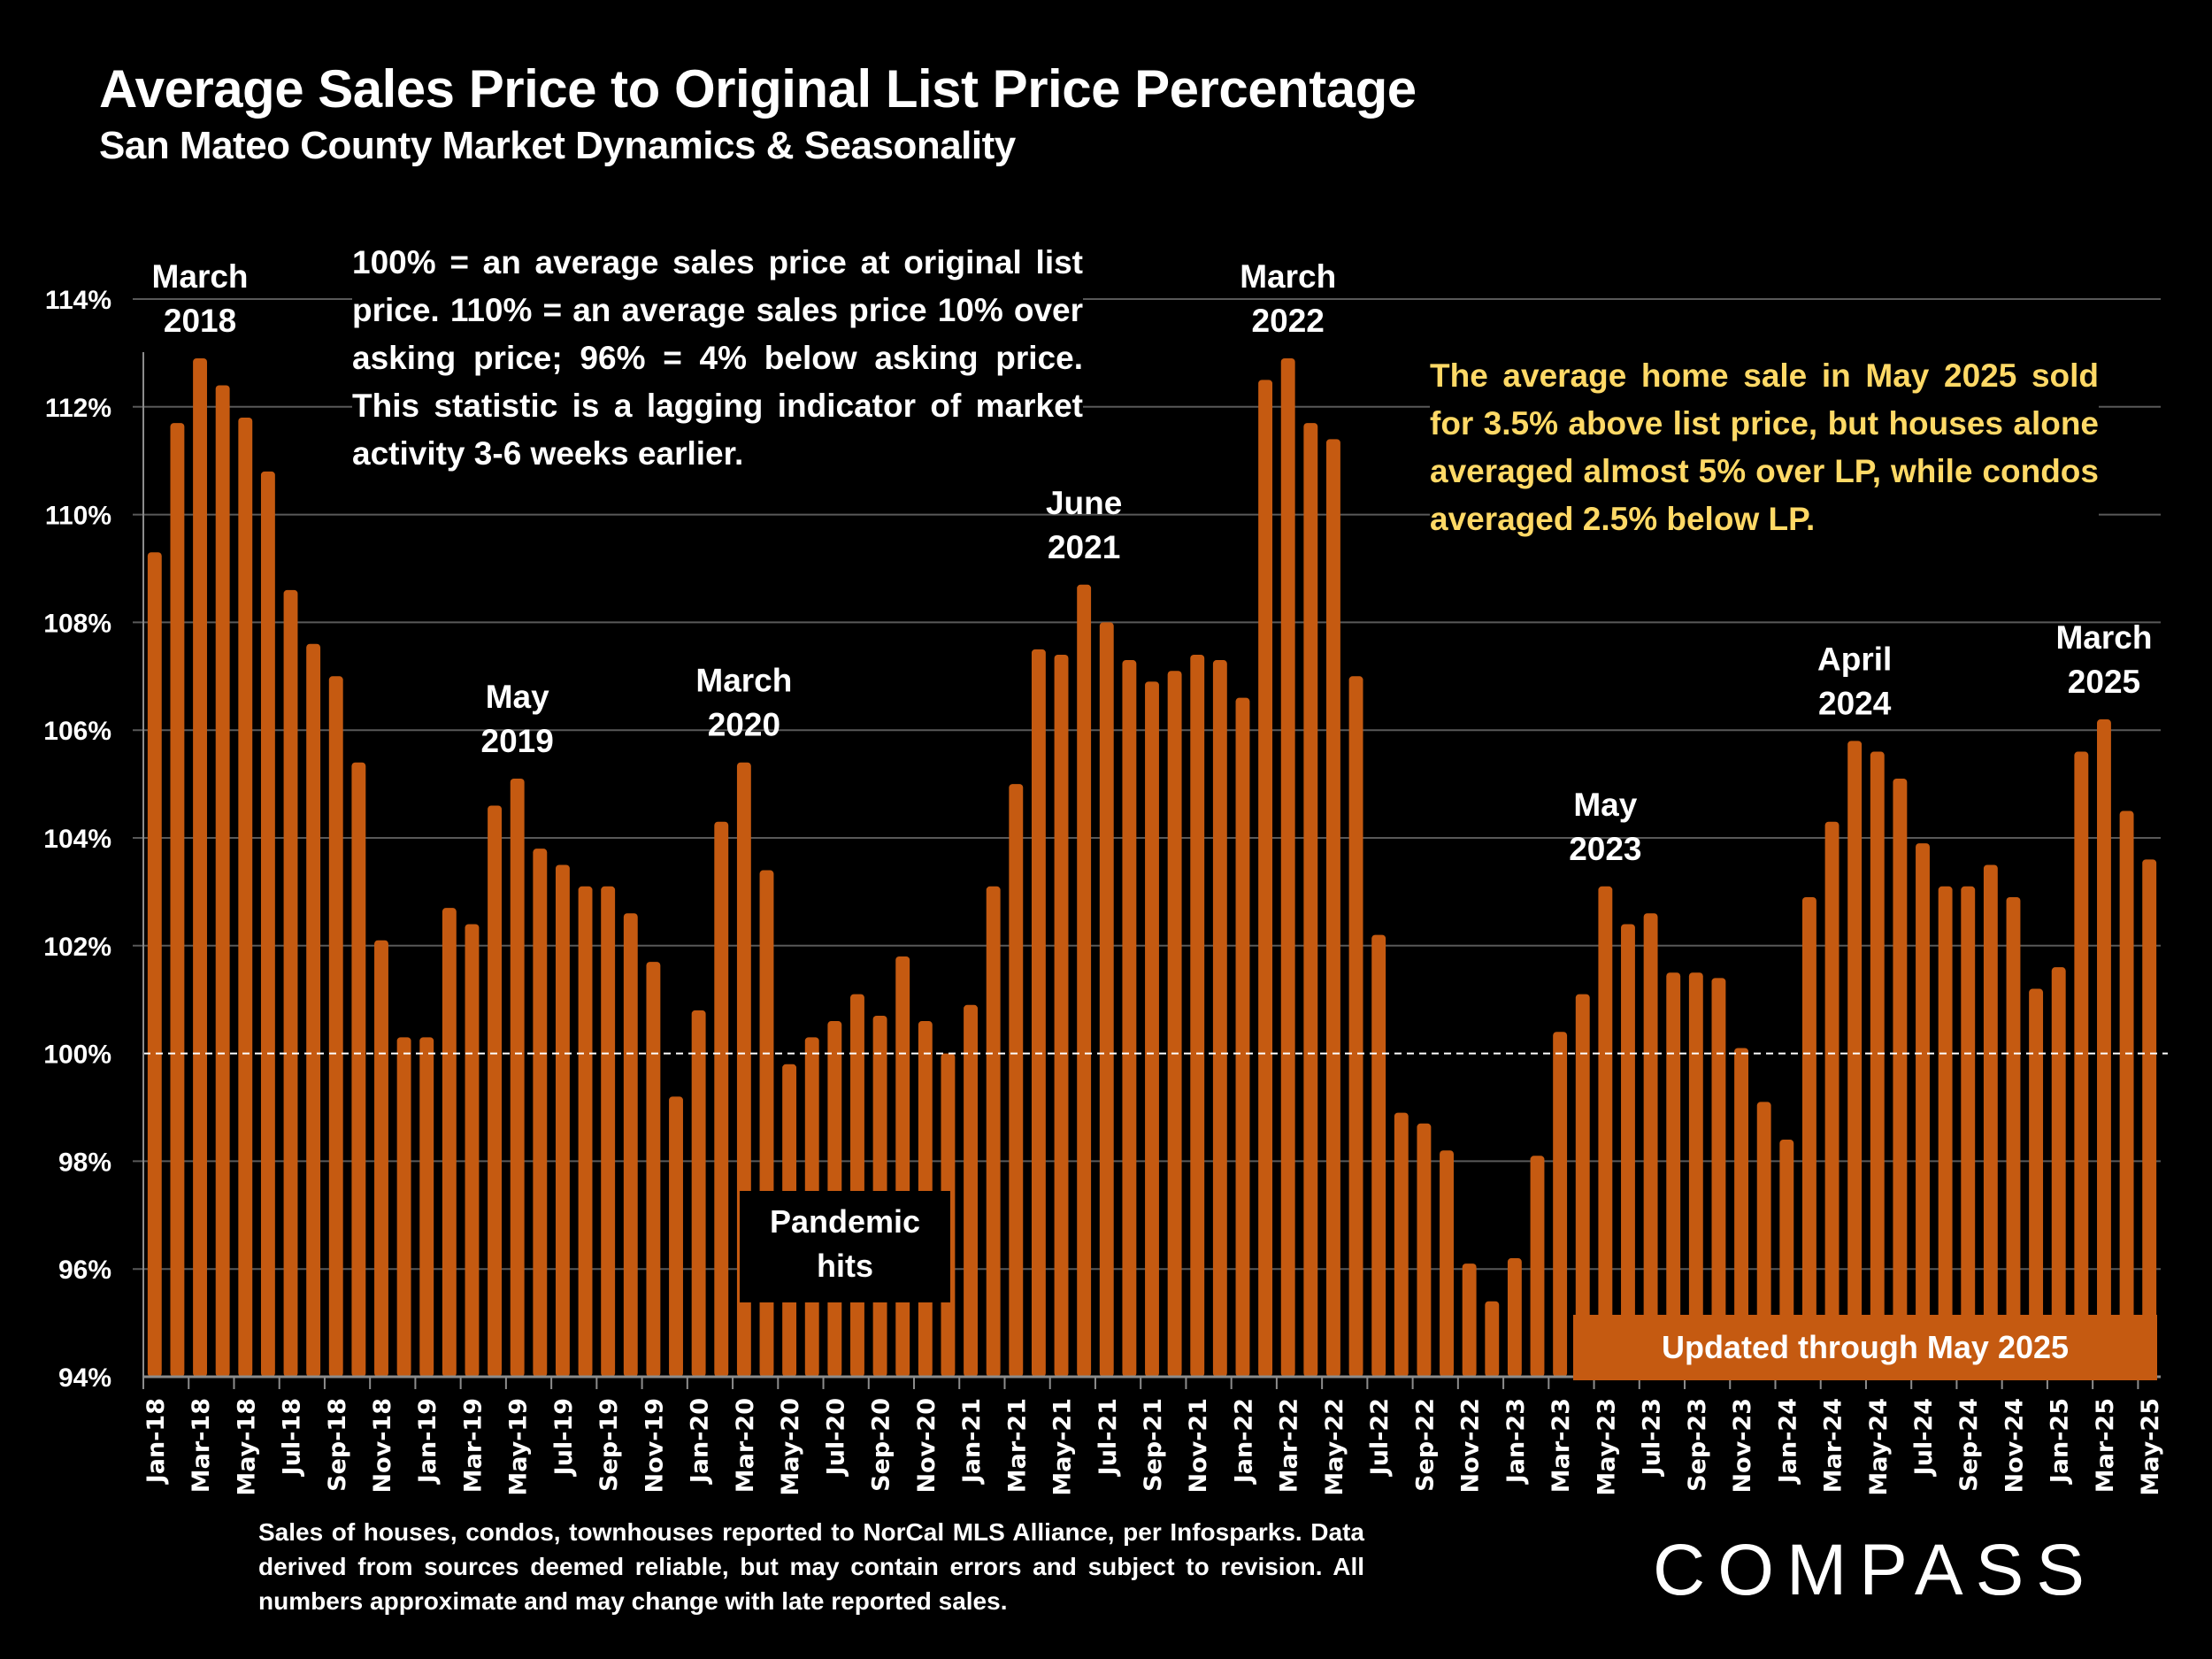 The height and width of the screenshot is (1659, 2212). I want to click on x-tick-label: May-19, so click(519, 1447).